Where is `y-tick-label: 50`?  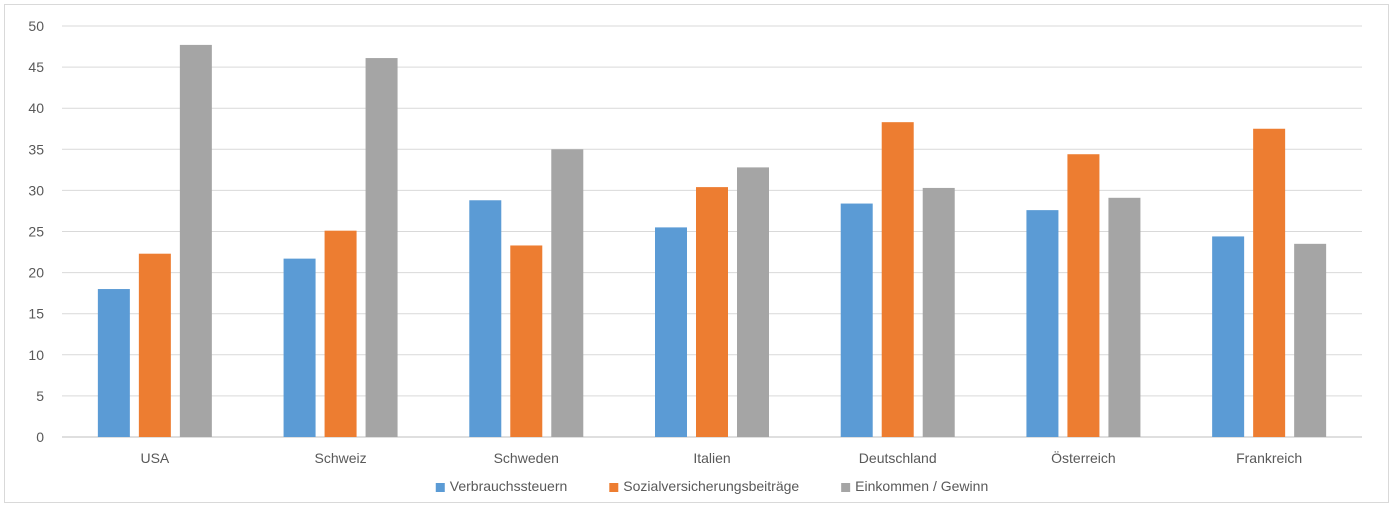 y-tick-label: 50 is located at coordinates (36, 26).